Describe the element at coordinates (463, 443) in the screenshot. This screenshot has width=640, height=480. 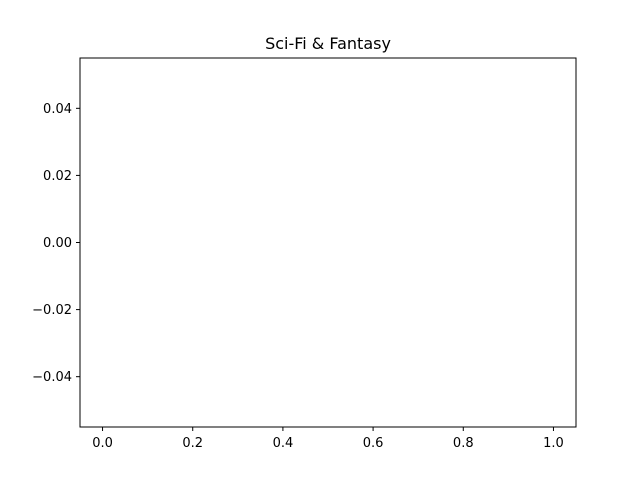
I see `x-tick-label: 0.8` at that location.